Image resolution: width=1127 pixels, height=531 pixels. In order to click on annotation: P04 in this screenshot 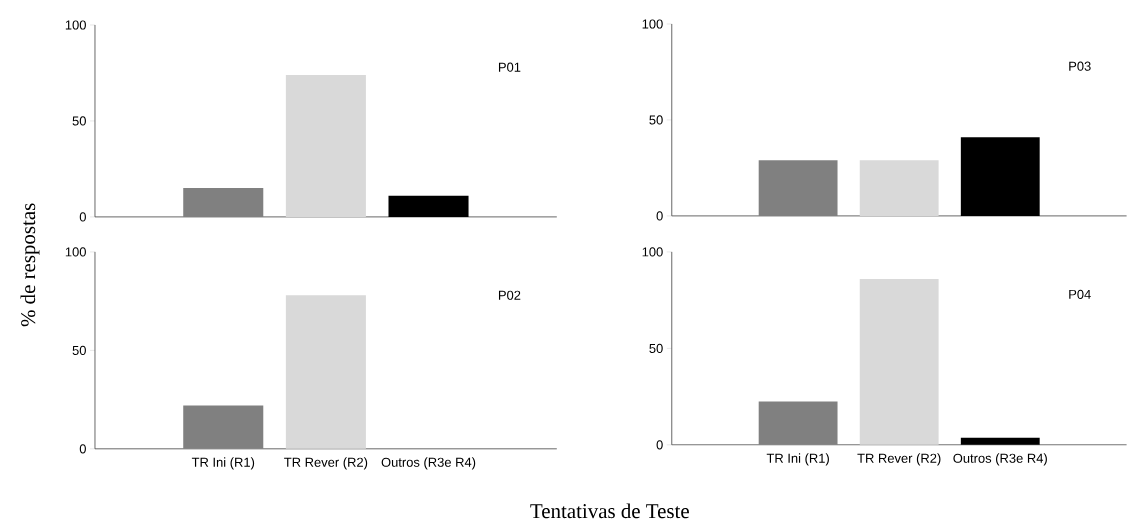, I will do `click(1080, 294)`.